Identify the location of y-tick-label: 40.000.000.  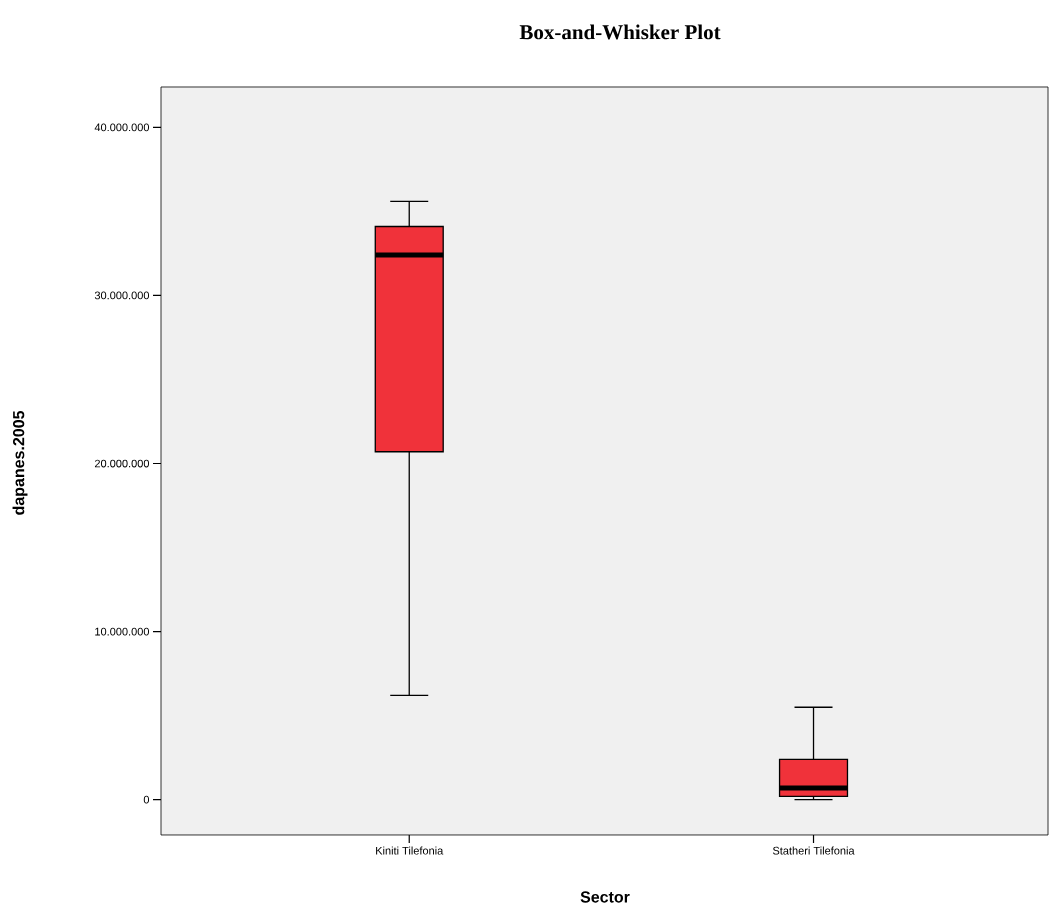
(122, 127).